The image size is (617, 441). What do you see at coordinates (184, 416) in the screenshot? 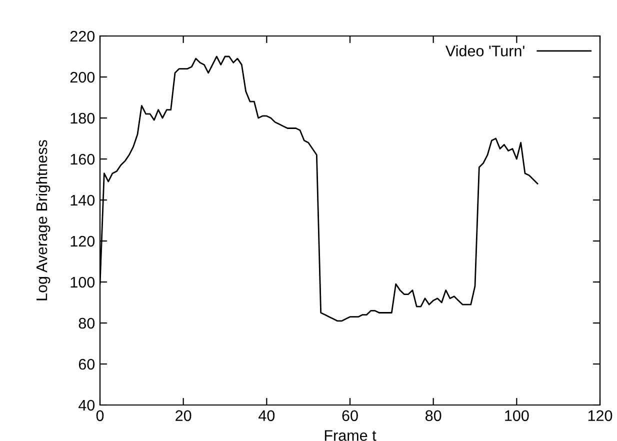
I see `x-tick-label: 20` at bounding box center [184, 416].